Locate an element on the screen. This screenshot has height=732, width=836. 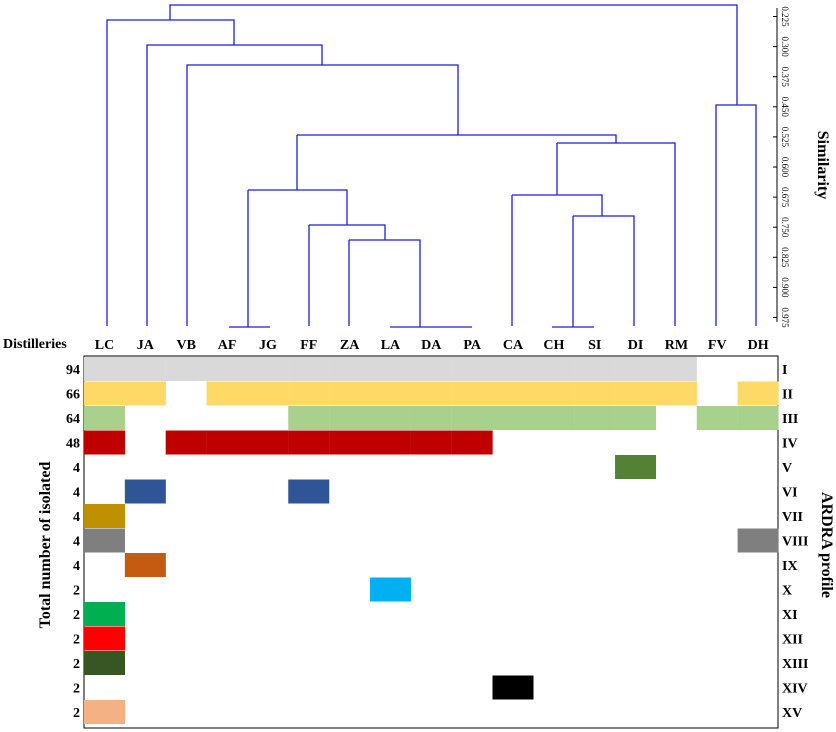
row-profile-iv: IV is located at coordinates (790, 444).